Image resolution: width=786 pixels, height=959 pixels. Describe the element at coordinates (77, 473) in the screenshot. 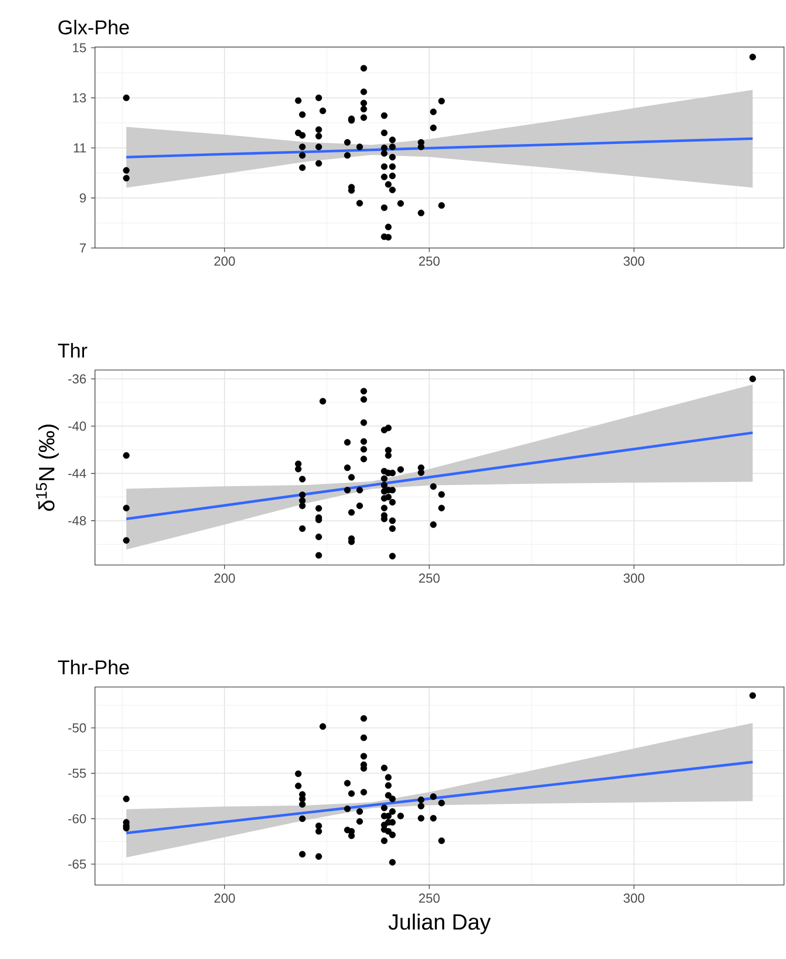

I see `y-tick-label: -44` at that location.